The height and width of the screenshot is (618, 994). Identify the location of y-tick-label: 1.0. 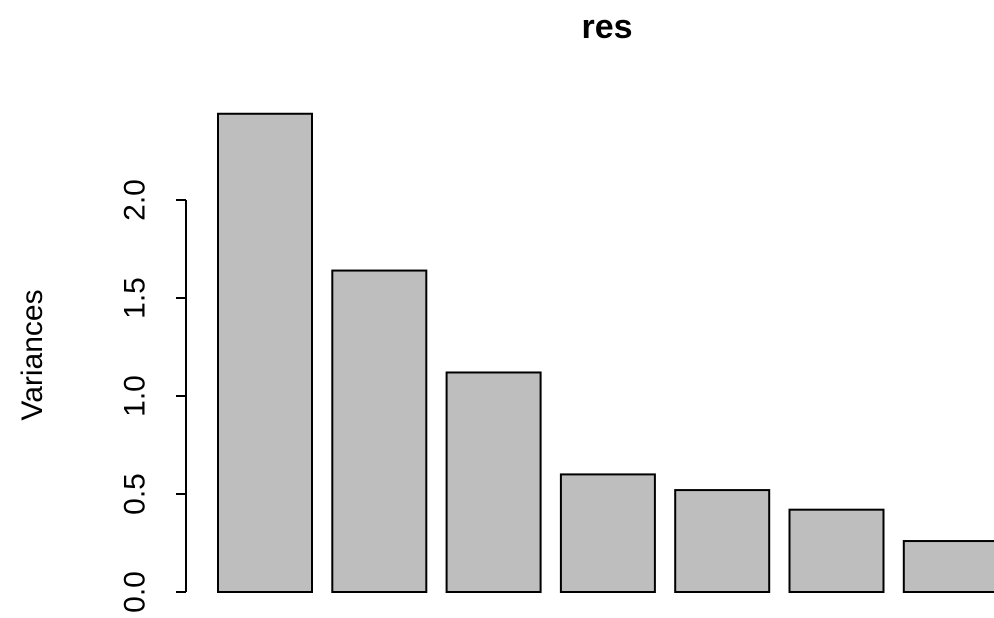
(135, 396).